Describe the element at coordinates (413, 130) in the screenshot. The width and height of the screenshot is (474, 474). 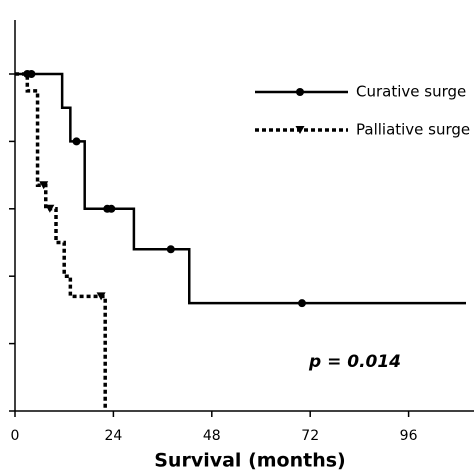
I see `legend-label: Palliative surge` at that location.